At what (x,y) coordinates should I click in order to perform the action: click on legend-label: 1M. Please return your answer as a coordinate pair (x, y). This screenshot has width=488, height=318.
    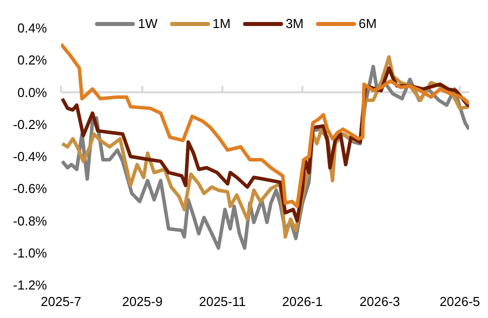
    Looking at the image, I should click on (221, 23).